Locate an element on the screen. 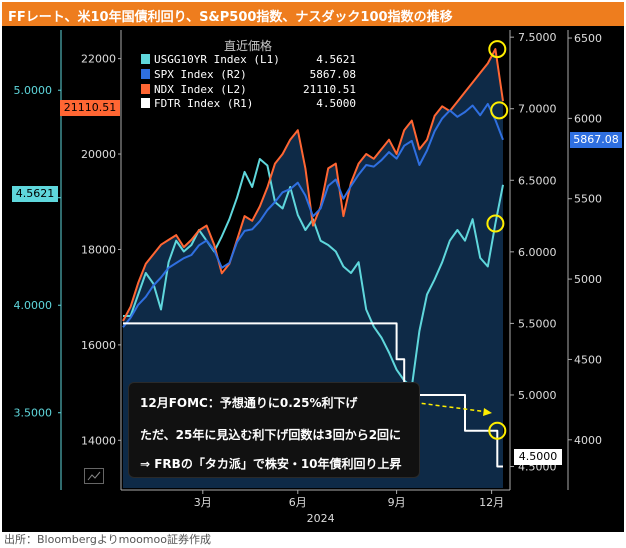  highlight-circle-fdtr-latest is located at coordinates (497, 430).